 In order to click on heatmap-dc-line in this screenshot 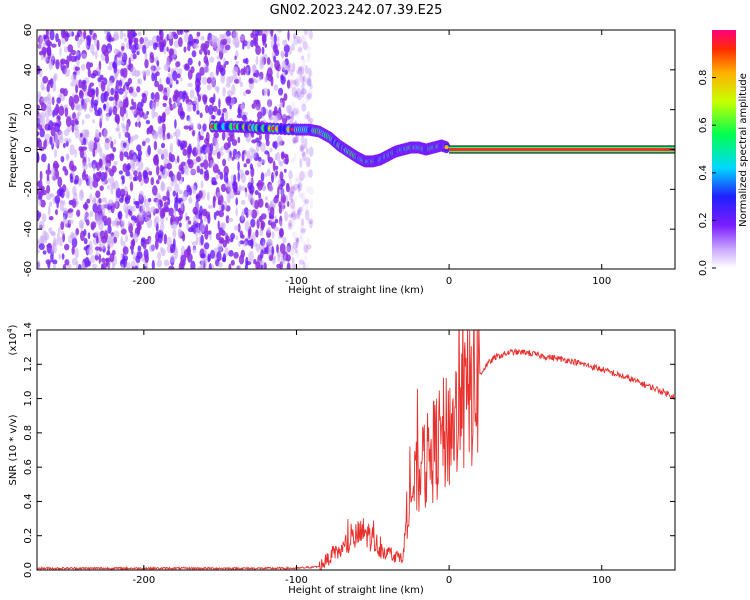, I will do `click(562, 149)`.